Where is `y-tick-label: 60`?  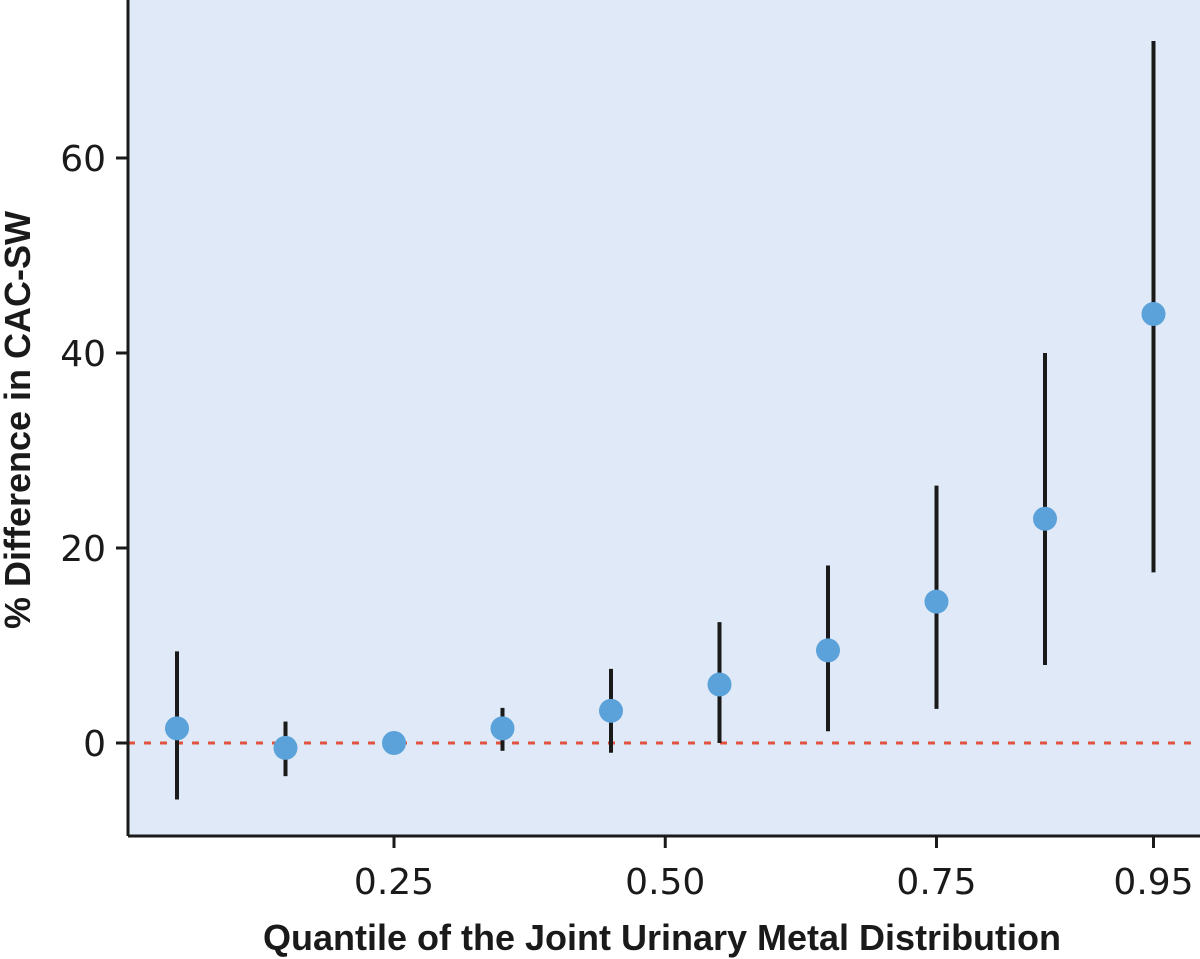 y-tick-label: 60 is located at coordinates (83, 159).